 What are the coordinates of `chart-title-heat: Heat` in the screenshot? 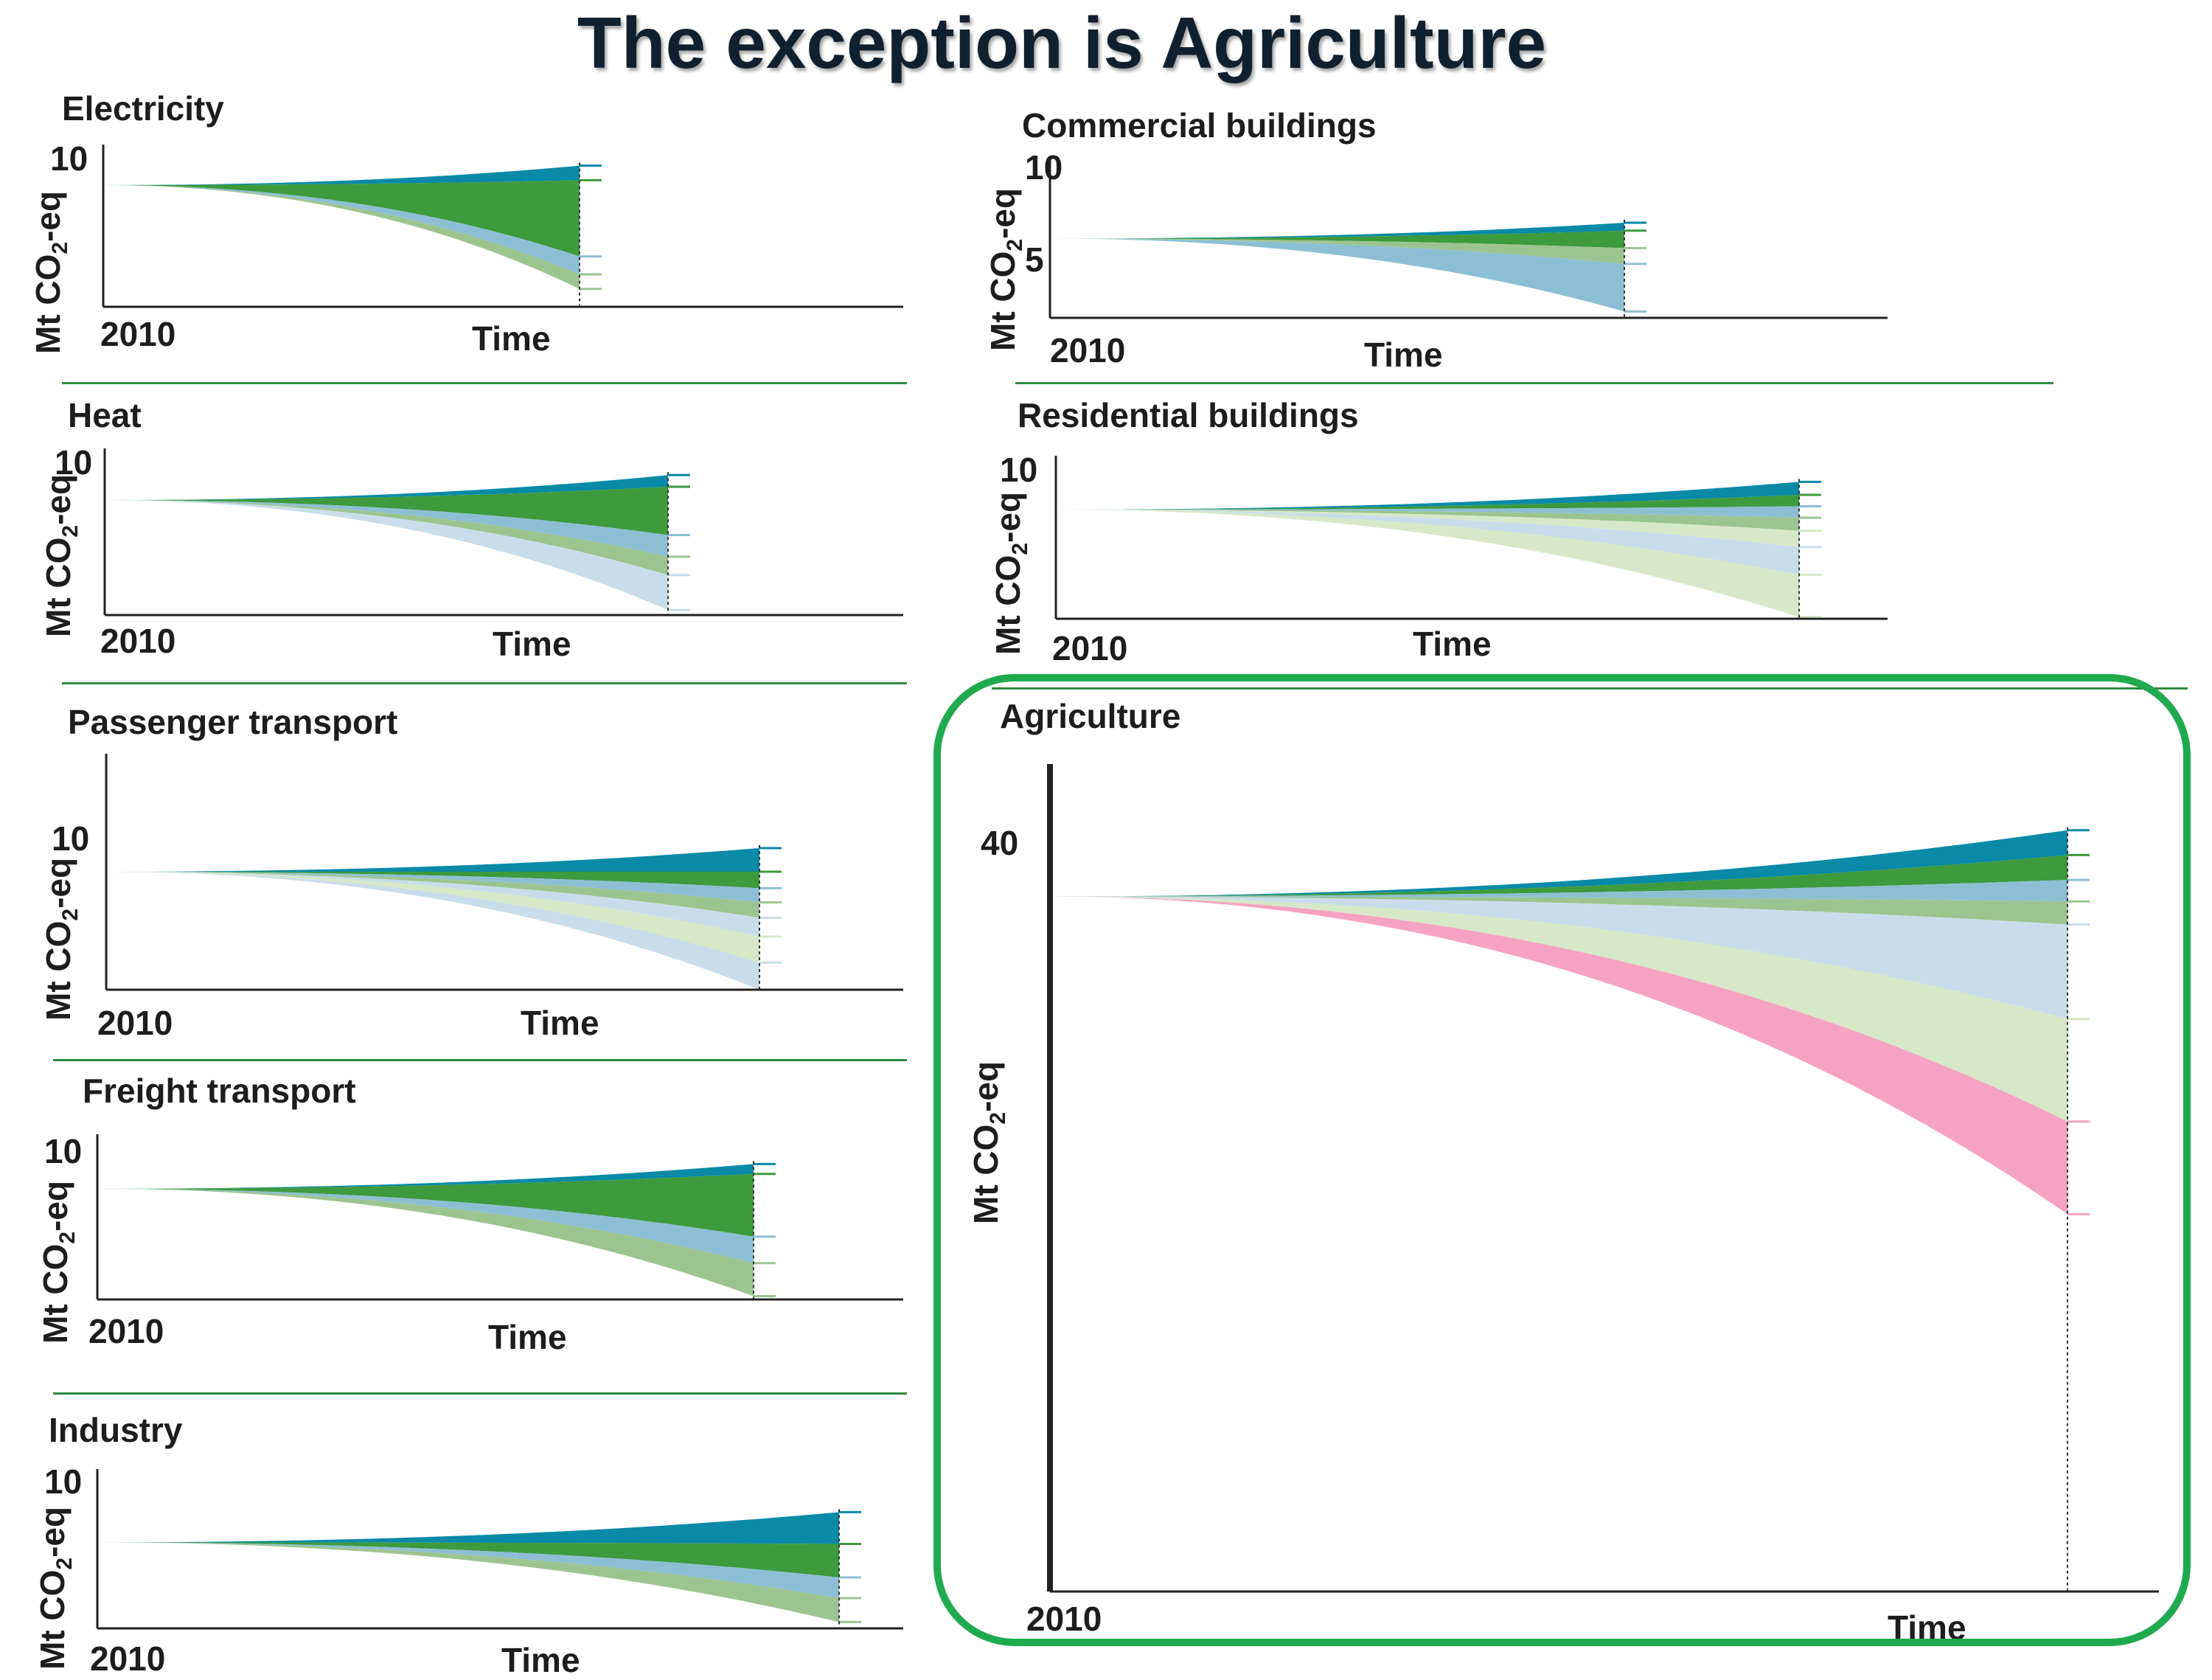 It's located at (105, 415).